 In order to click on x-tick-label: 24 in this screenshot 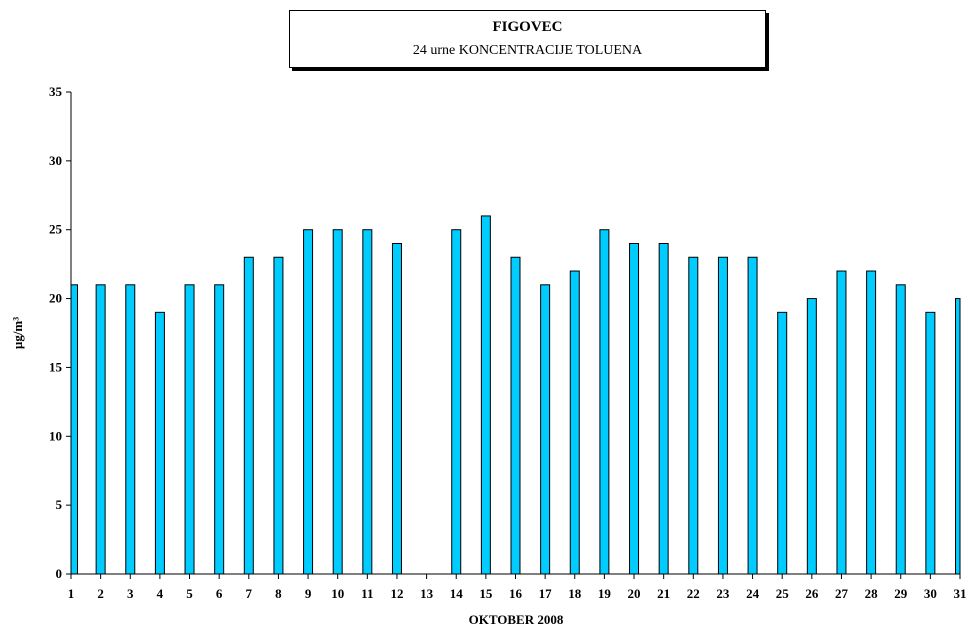, I will do `click(753, 593)`.